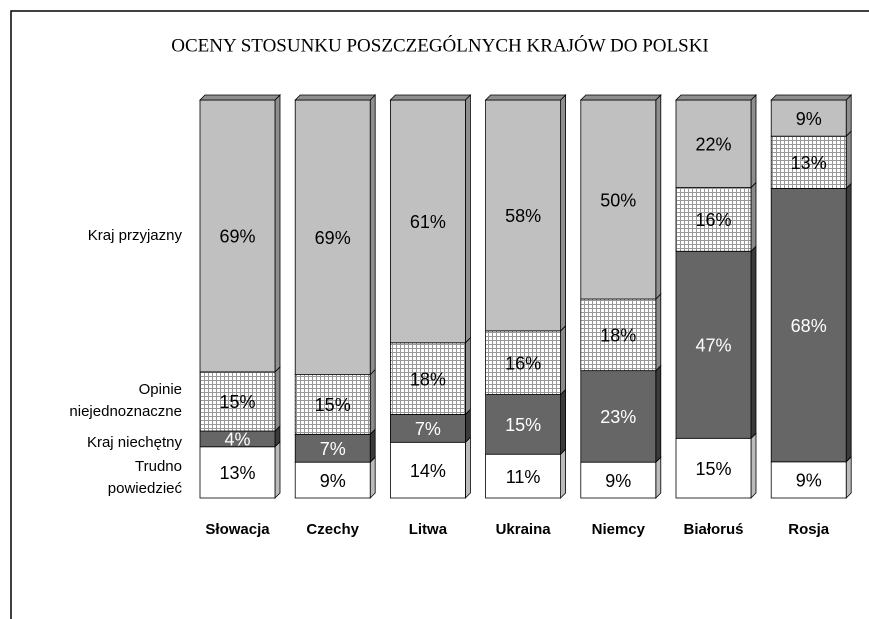 This screenshot has height=619, width=869. Describe the element at coordinates (713, 529) in the screenshot. I see `x-tick-label: Białoruś` at that location.